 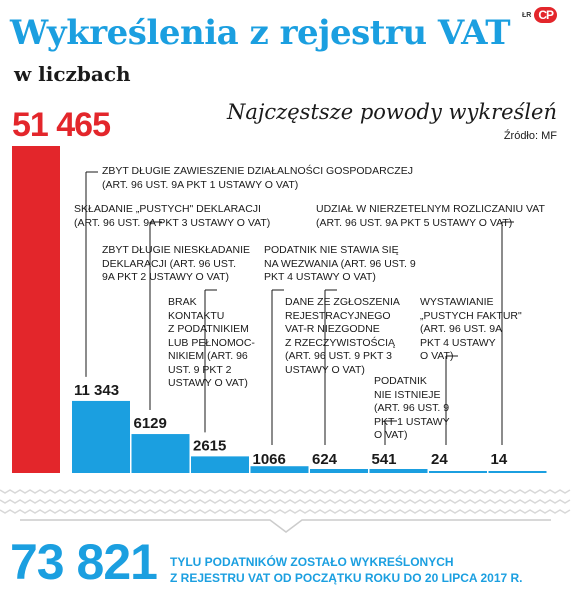 I want to click on chart-title: Najczęstsze powody wykreśleń, so click(x=392, y=112).